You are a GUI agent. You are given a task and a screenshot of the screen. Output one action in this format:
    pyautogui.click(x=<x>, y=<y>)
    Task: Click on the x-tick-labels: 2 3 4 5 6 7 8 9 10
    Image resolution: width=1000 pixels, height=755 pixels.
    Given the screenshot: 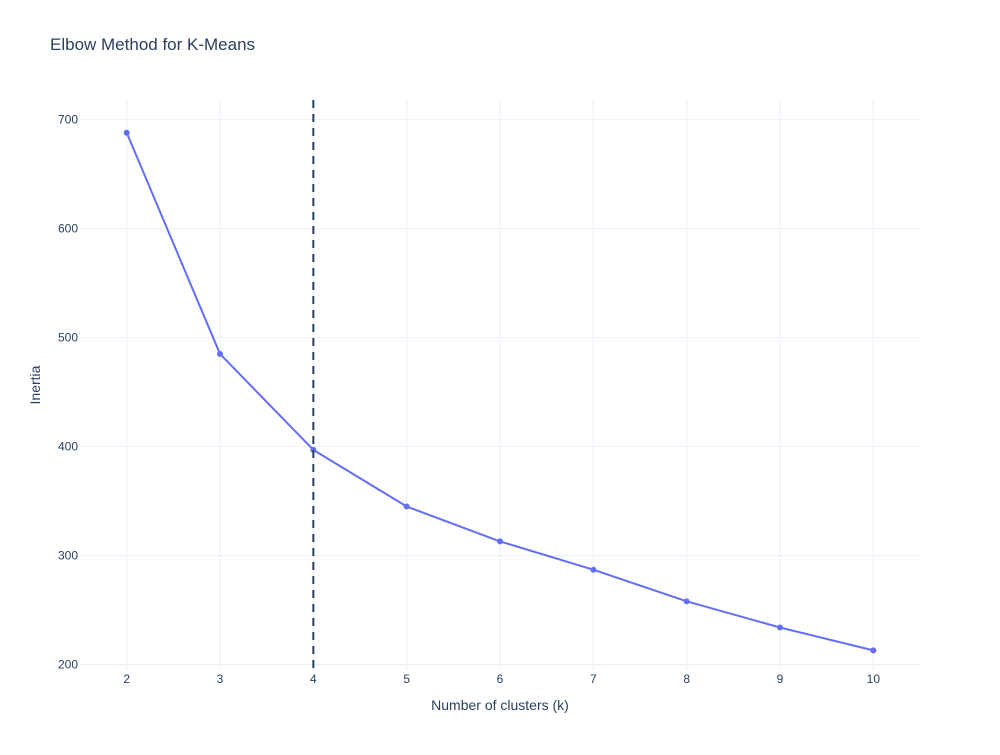 What is the action you would take?
    pyautogui.click(x=501, y=679)
    